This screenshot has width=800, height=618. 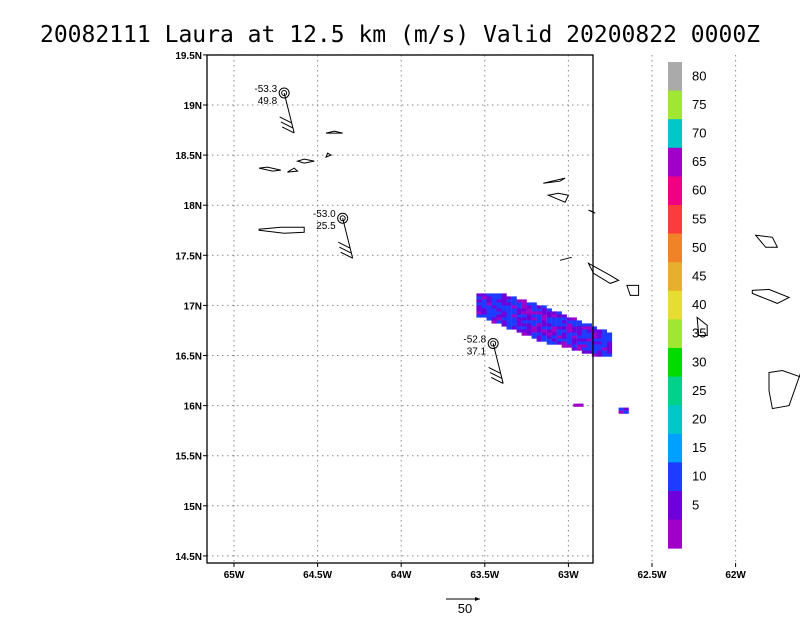 What do you see at coordinates (568, 575) in the screenshot?
I see `x-tick-label: 63W` at bounding box center [568, 575].